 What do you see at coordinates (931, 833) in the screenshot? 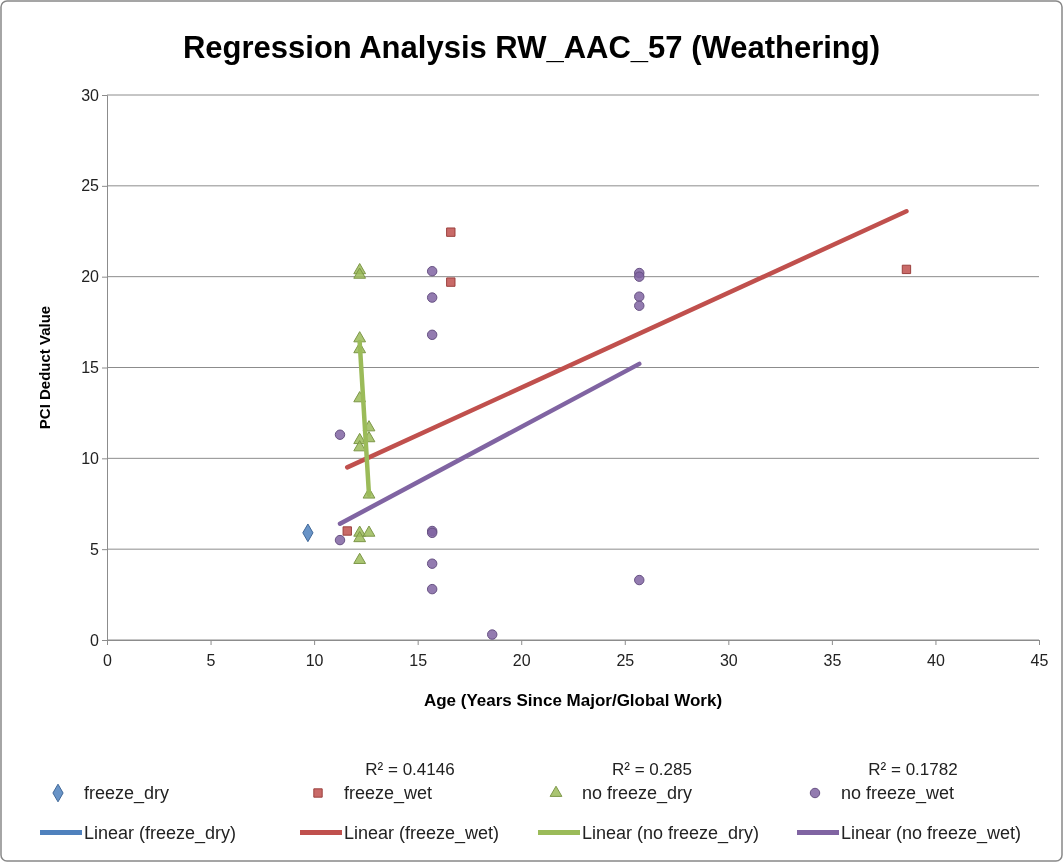
I see `legend-label: Linear (no freeze_wet)` at bounding box center [931, 833].